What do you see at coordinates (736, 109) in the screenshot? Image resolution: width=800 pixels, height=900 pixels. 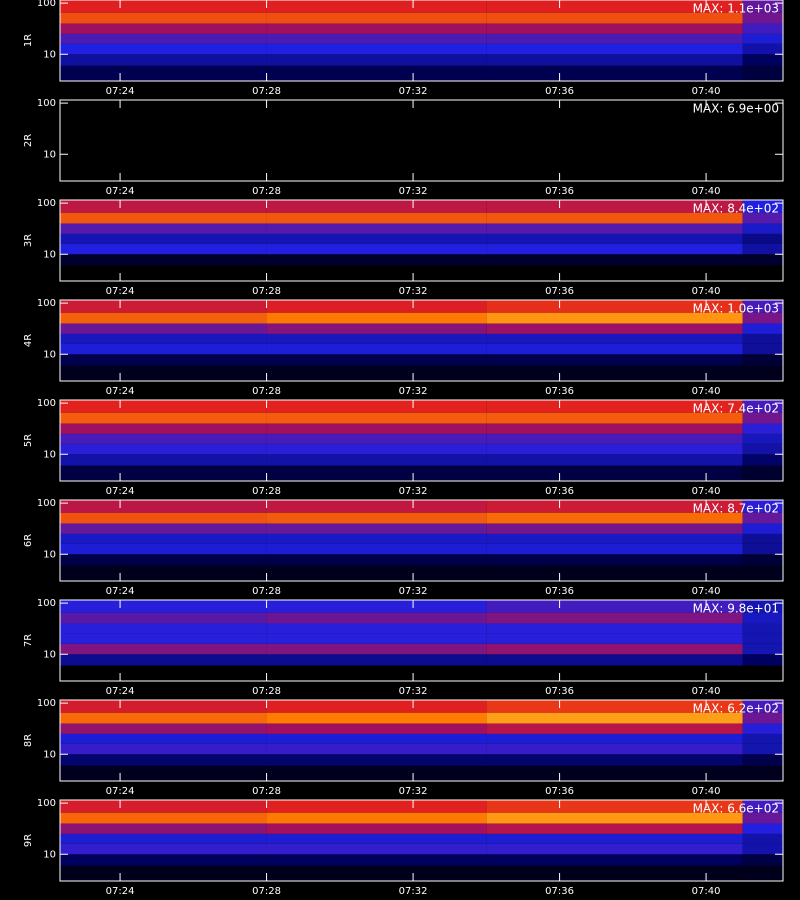 I see `max-label: MAX: 6.9e+00` at bounding box center [736, 109].